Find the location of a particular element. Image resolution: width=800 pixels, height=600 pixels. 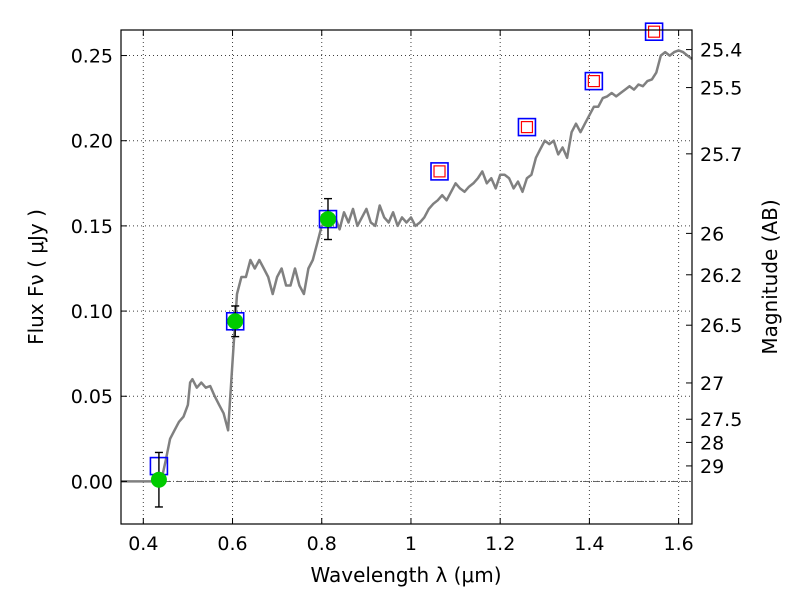

magnitude-tick-label: 26.5 is located at coordinates (721, 326).